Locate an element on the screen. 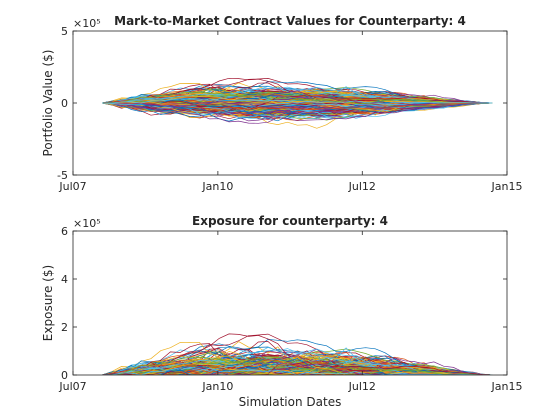 This screenshot has height=420, width=560. exposure-y-axis-label: Exposure ($) is located at coordinates (48, 303).